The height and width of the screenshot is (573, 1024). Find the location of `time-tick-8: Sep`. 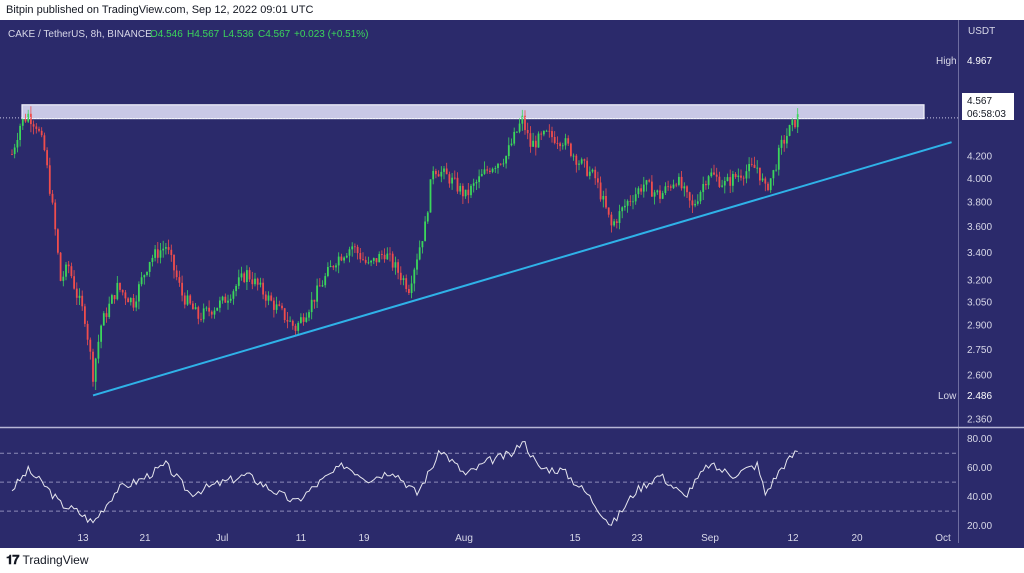

time-tick-8: Sep is located at coordinates (710, 538).